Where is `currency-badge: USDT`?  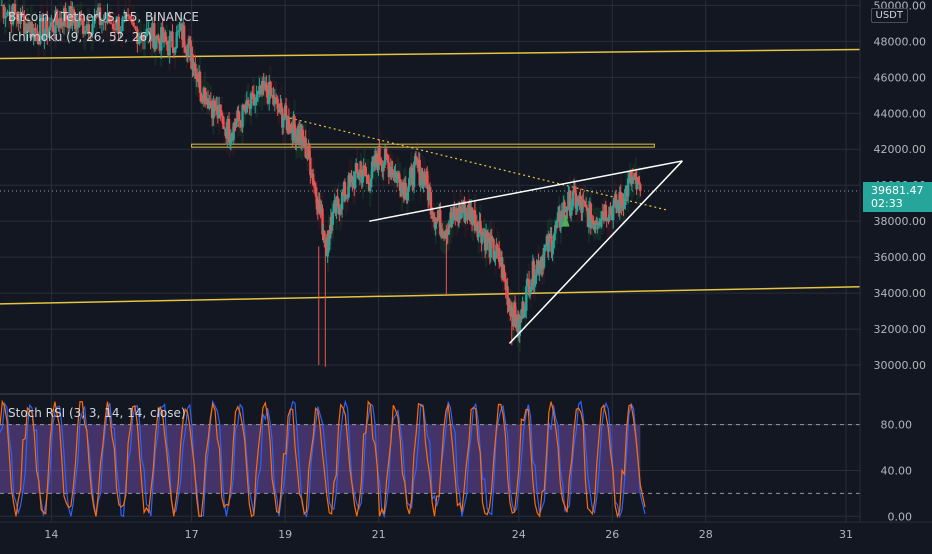 currency-badge: USDT is located at coordinates (889, 15).